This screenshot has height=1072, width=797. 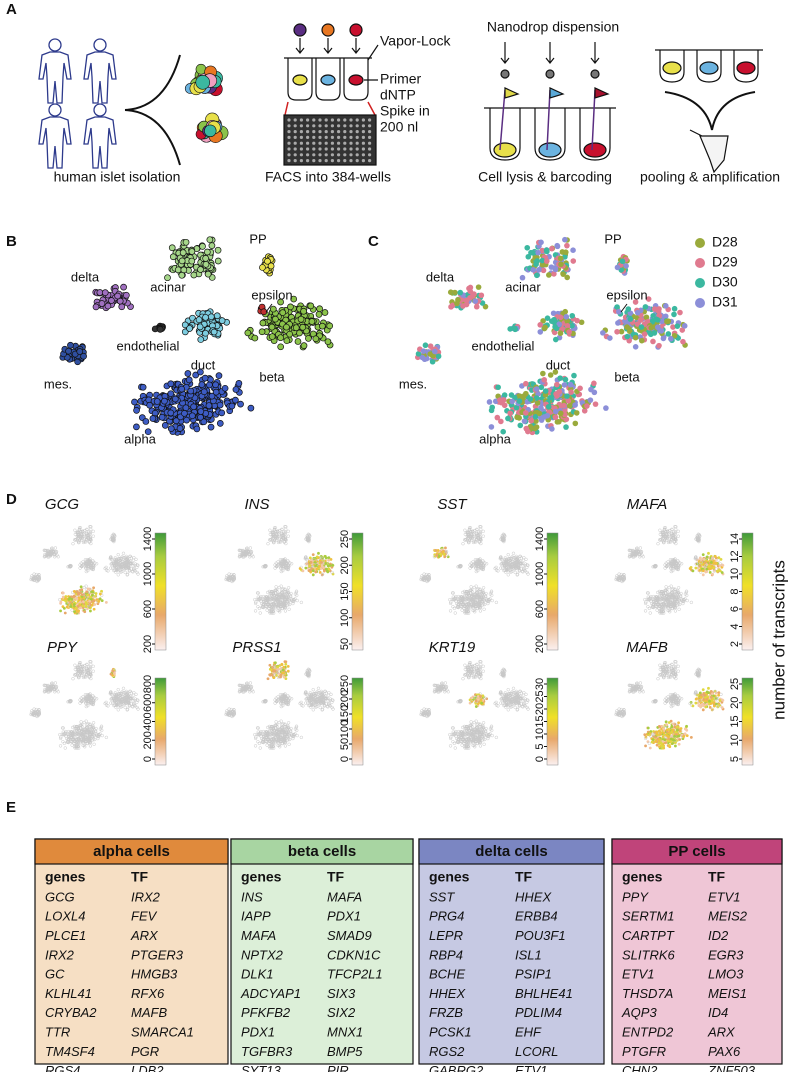 I want to click on human-icon, so click(x=100, y=136).